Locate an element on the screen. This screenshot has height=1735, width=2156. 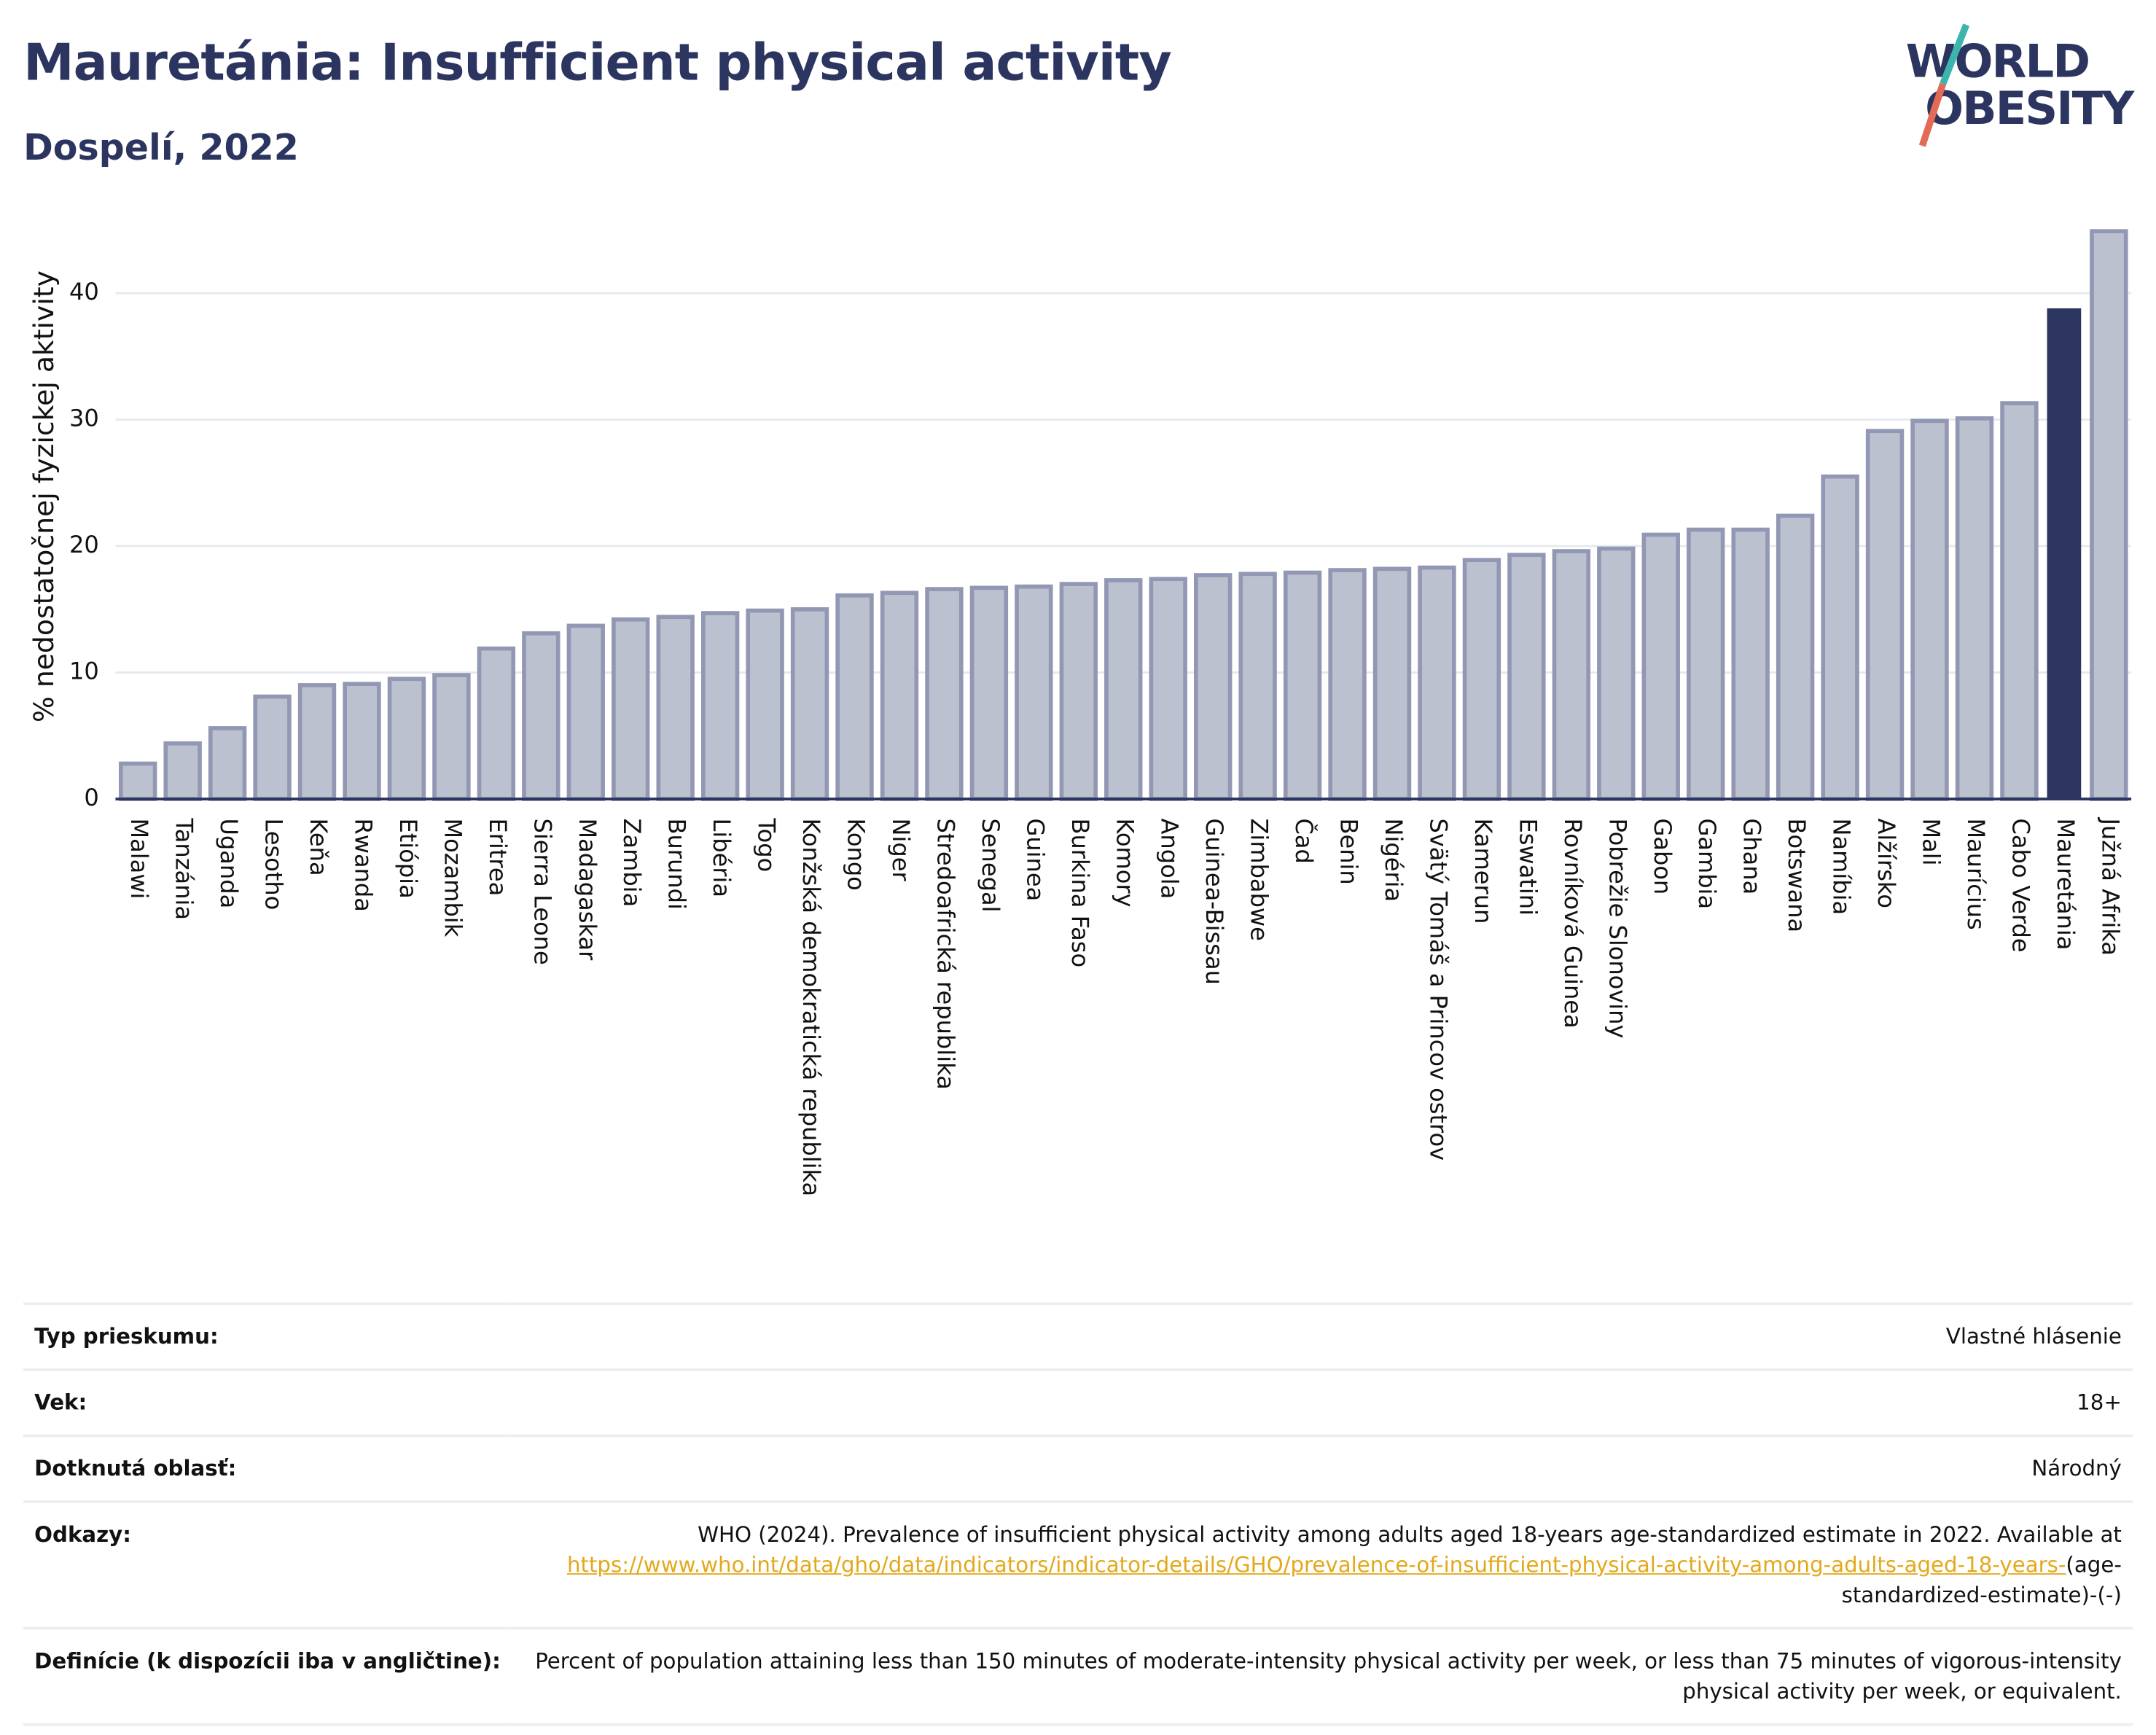
x-tick-label: Čad is located at coordinates (1305, 840).